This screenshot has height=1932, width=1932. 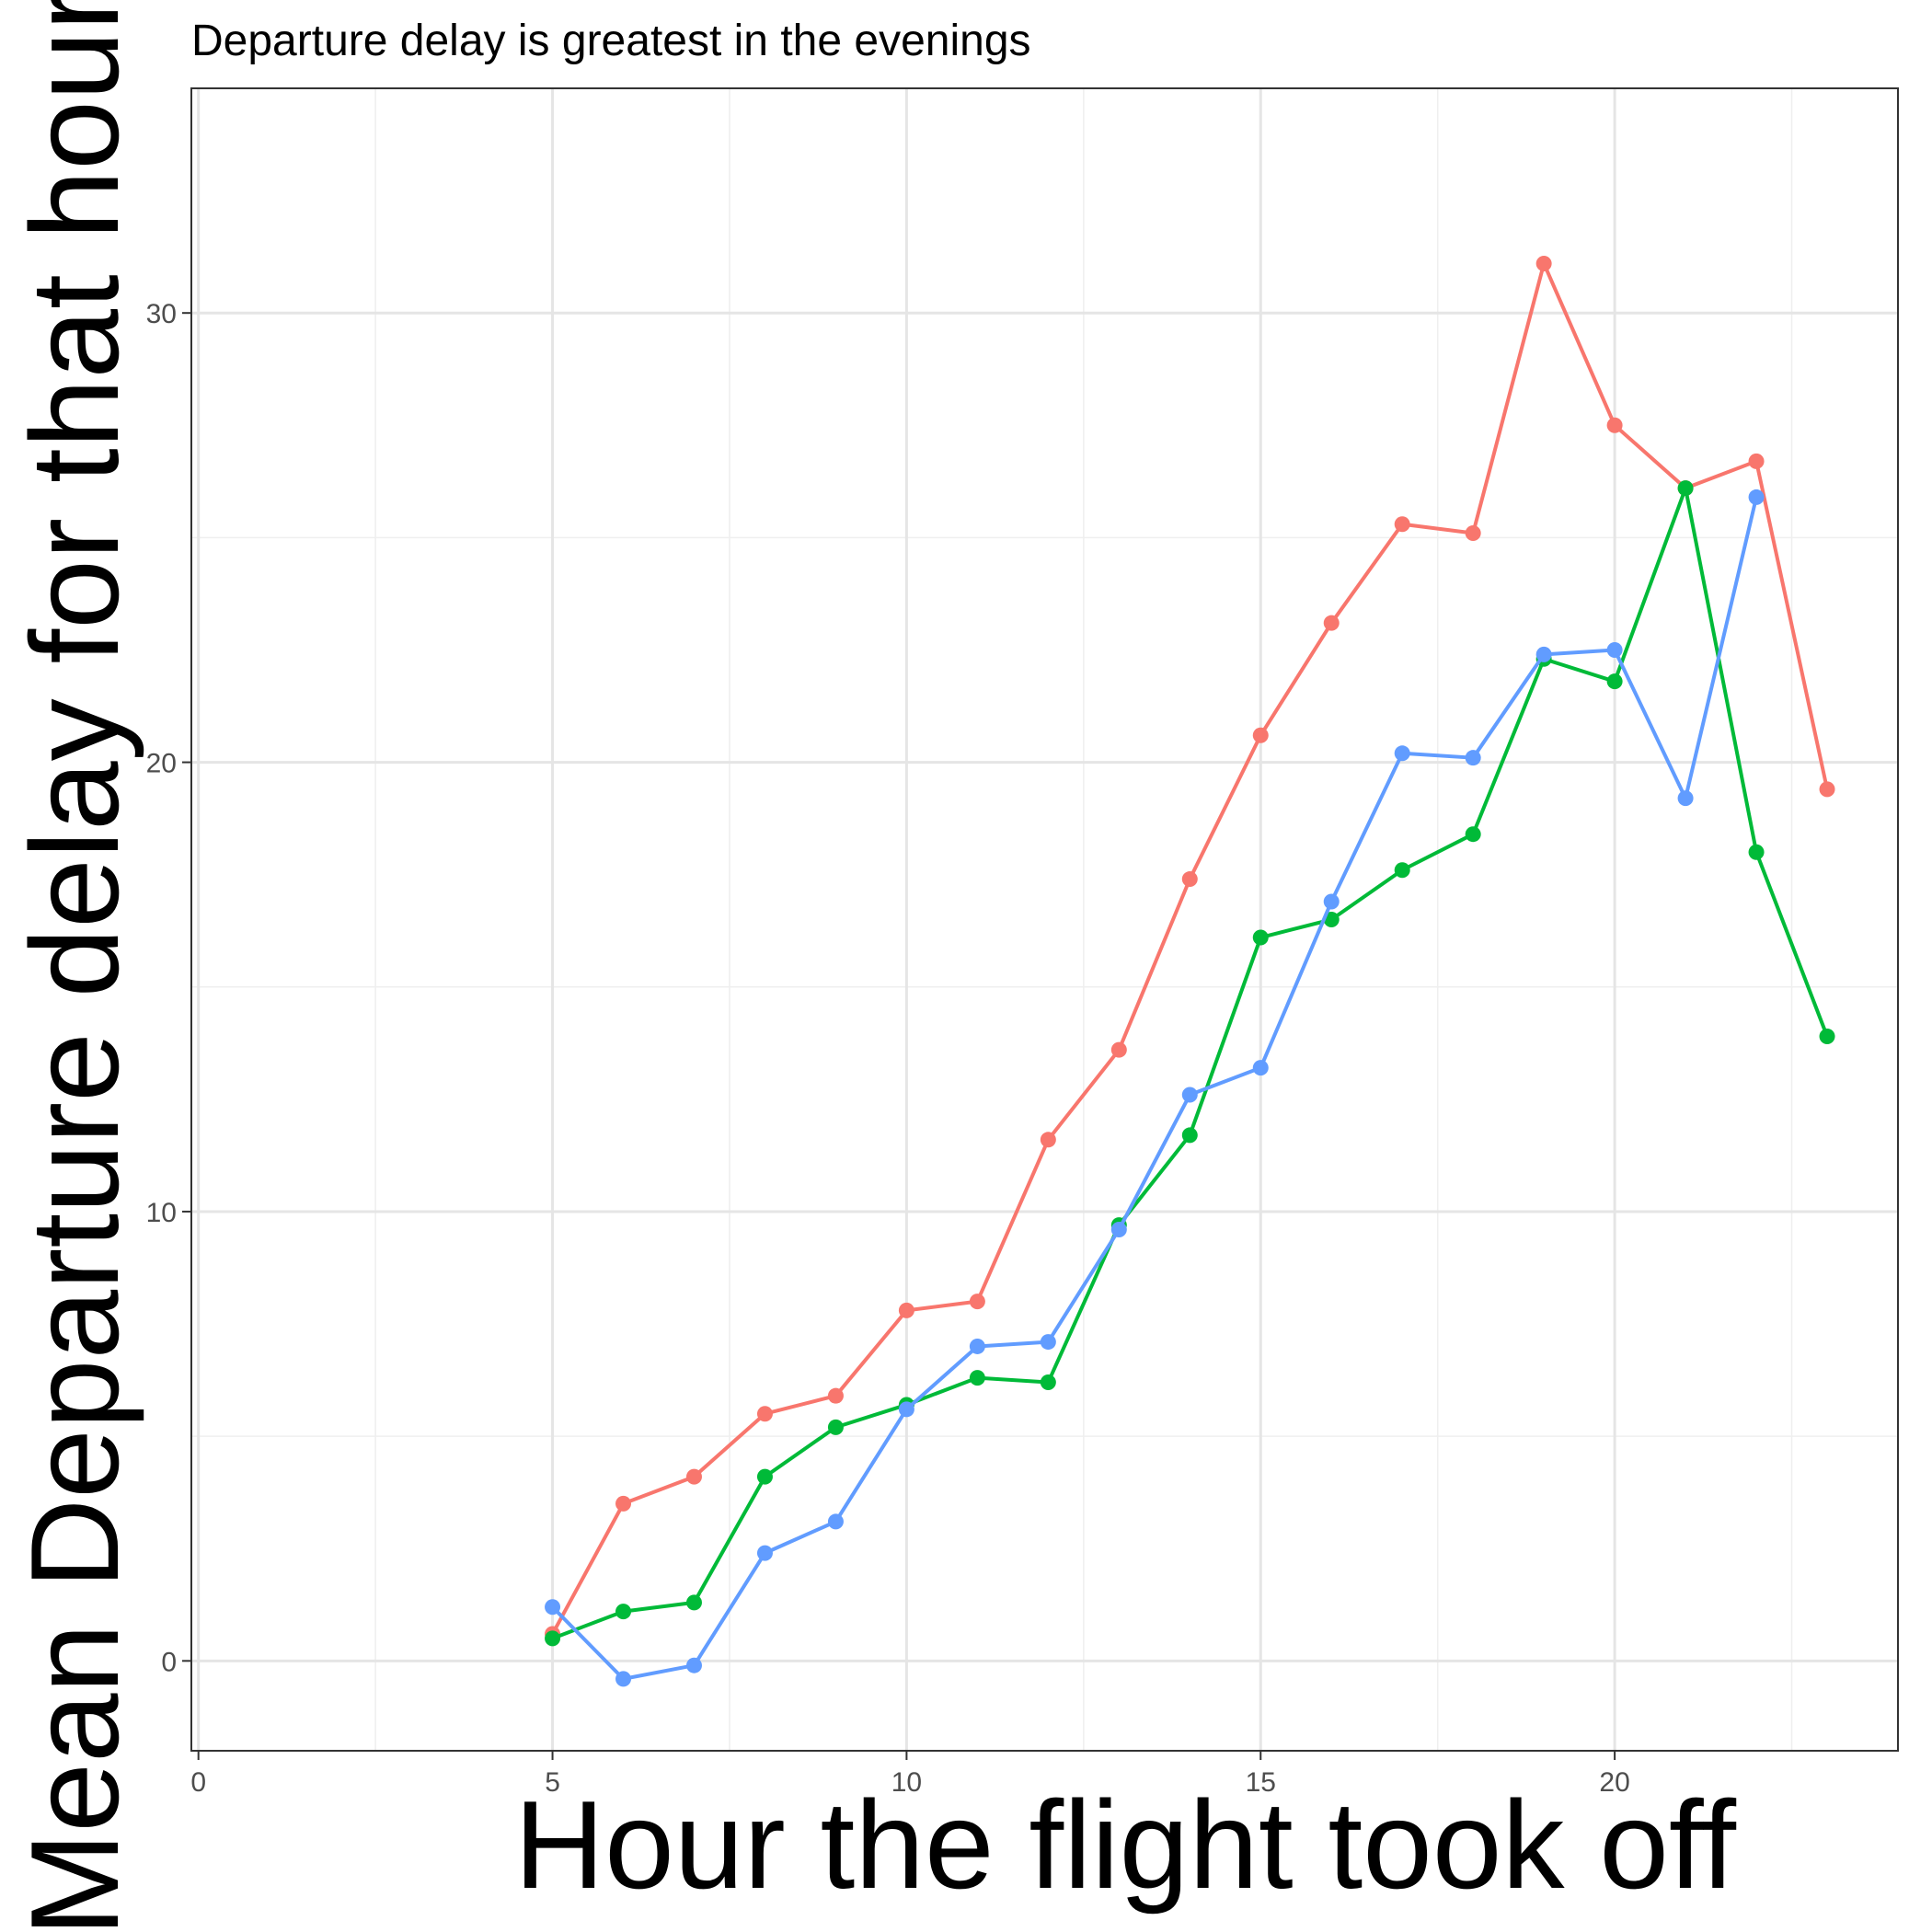 What do you see at coordinates (161, 314) in the screenshot?
I see `y-tick-label: 30` at bounding box center [161, 314].